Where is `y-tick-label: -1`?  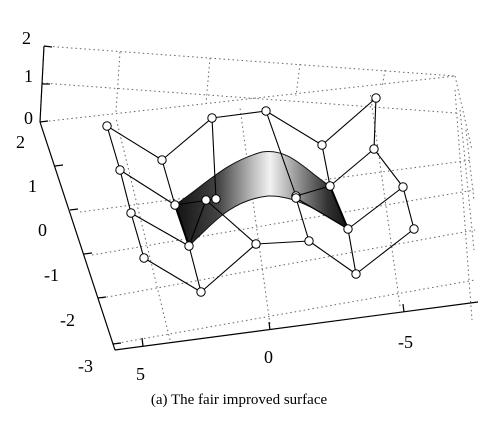 y-tick-label: -1 is located at coordinates (51, 275).